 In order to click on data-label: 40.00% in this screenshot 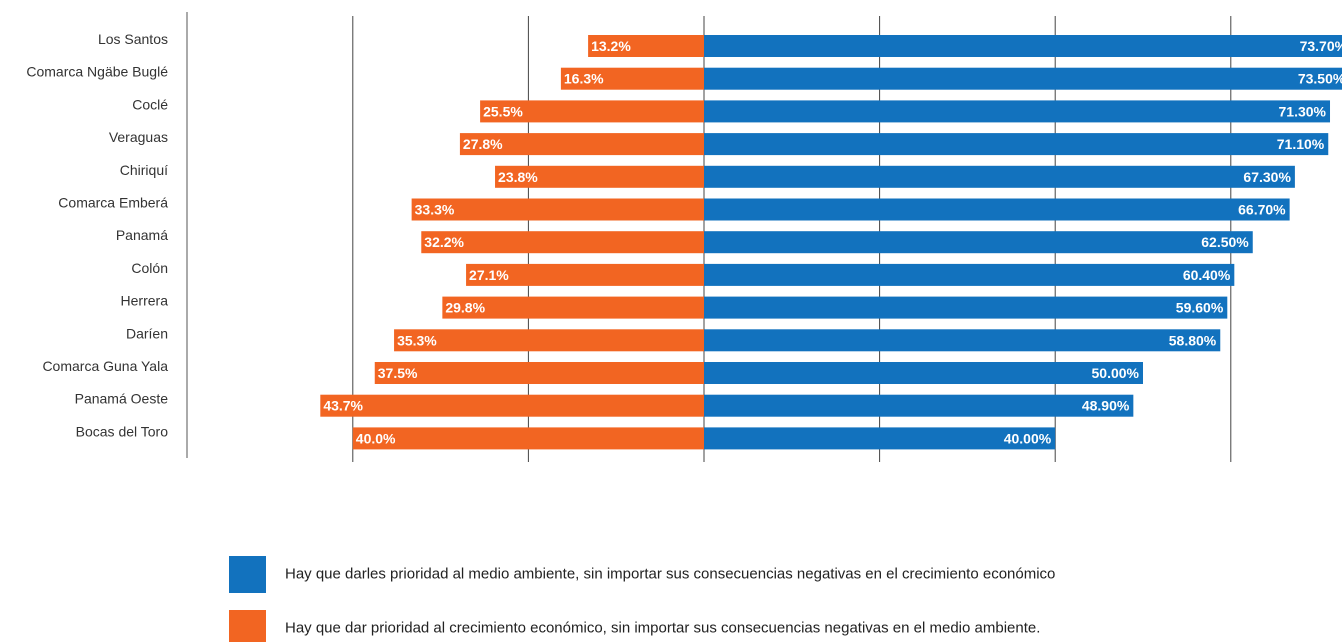, I will do `click(1028, 438)`.